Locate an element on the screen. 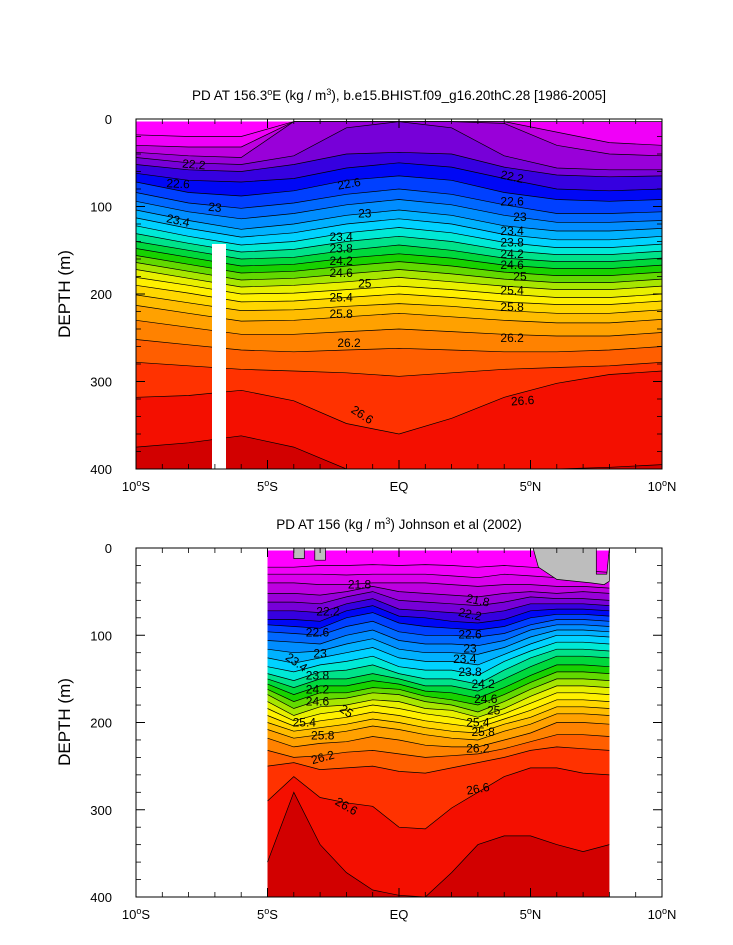 The height and width of the screenshot is (945, 733). contour-band is located at coordinates (438, 561).